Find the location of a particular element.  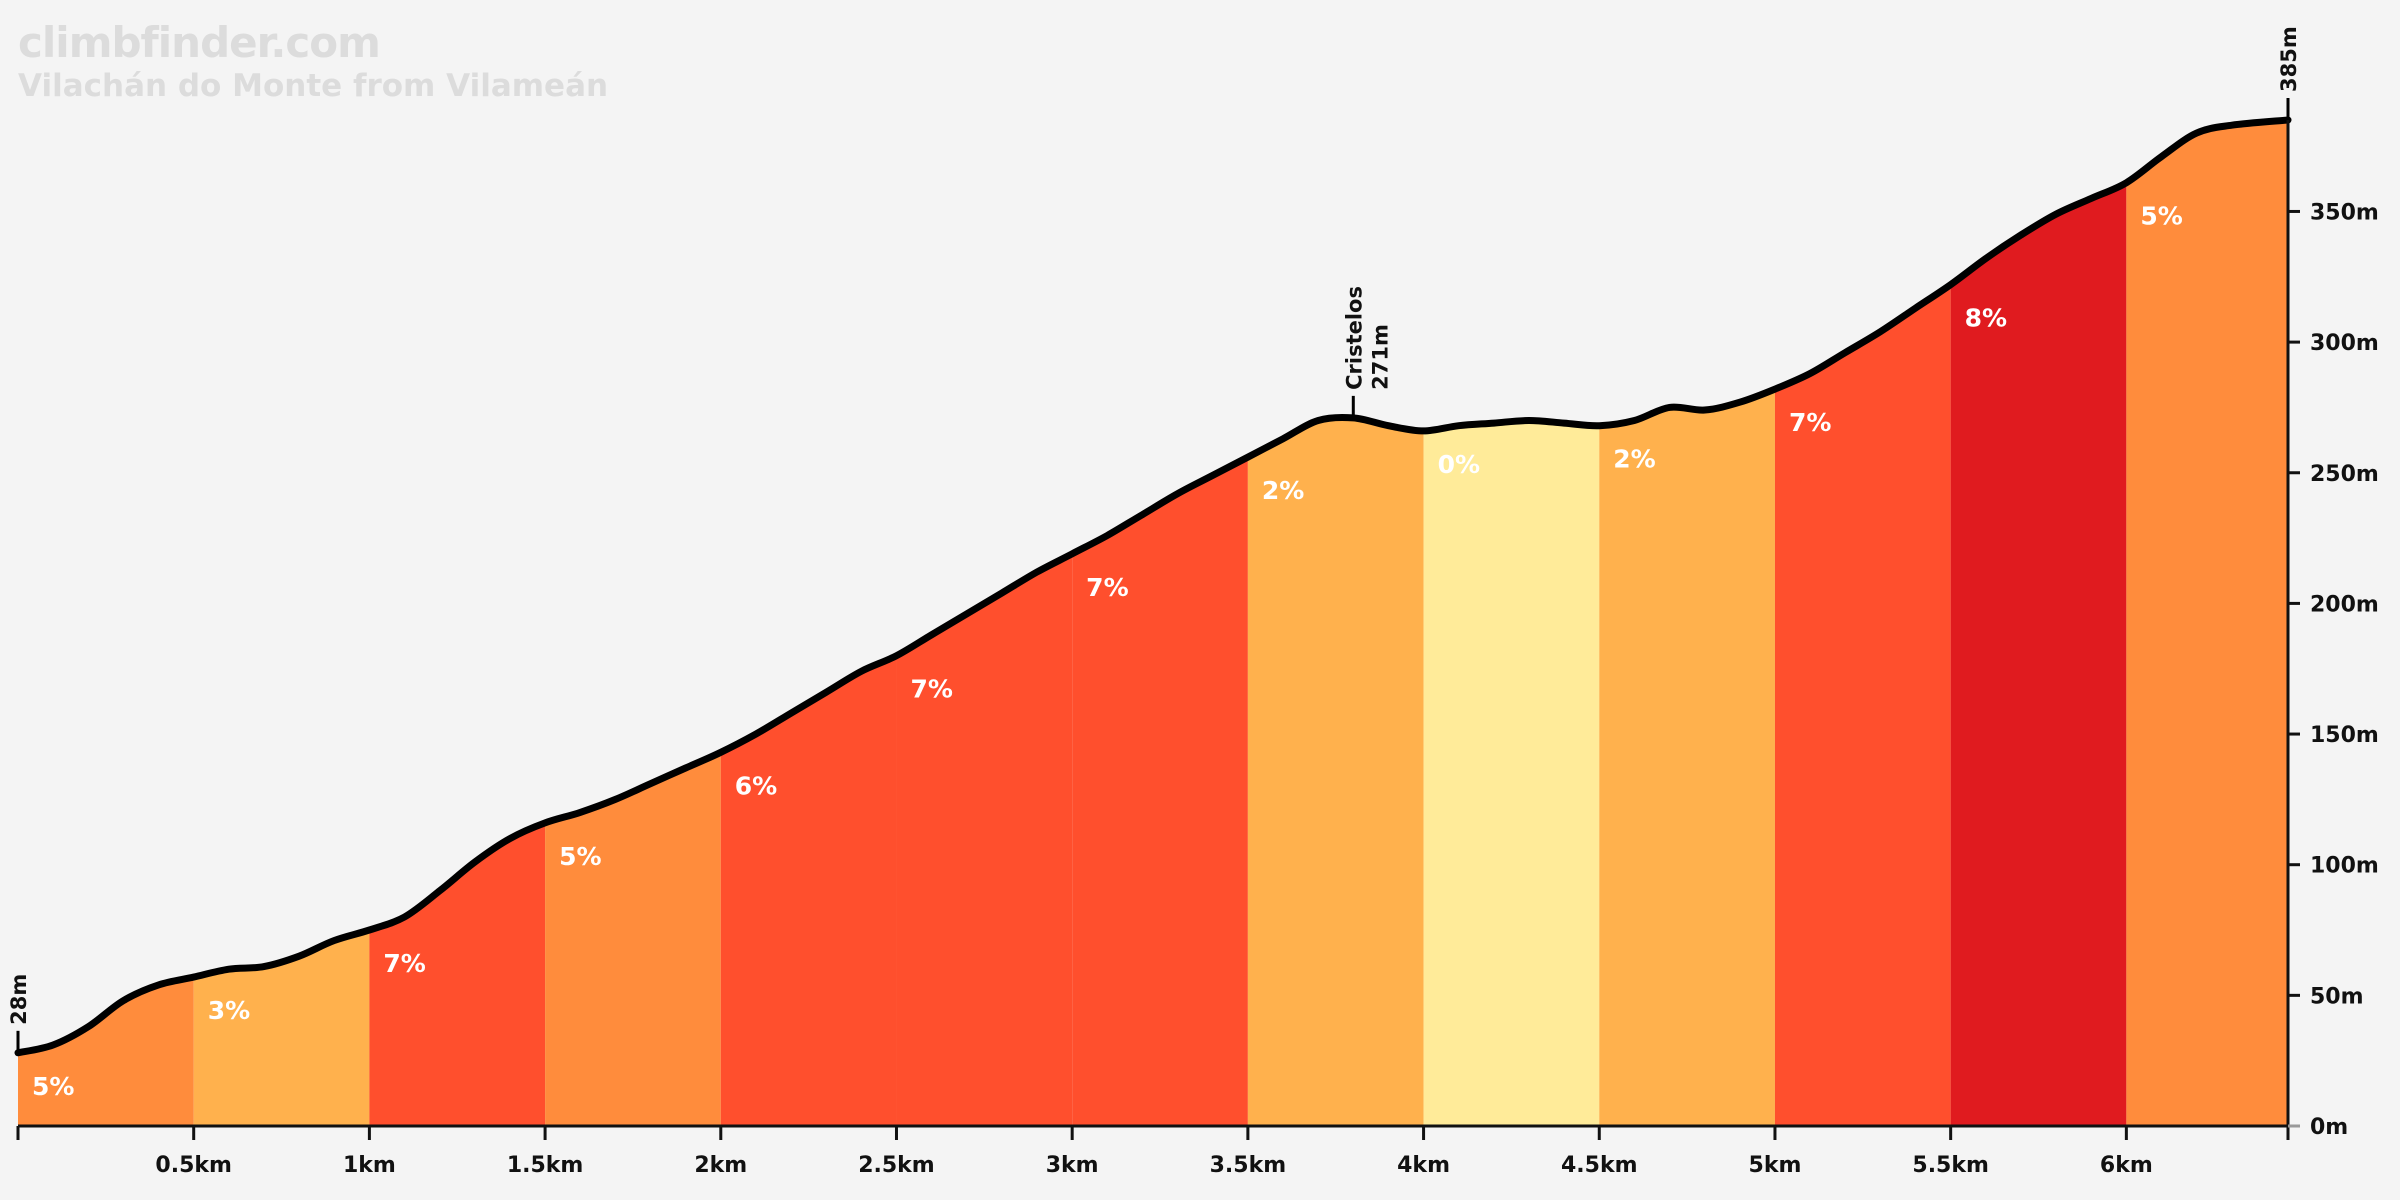

y-tick-label-200m: 200m is located at coordinates (2344, 604).